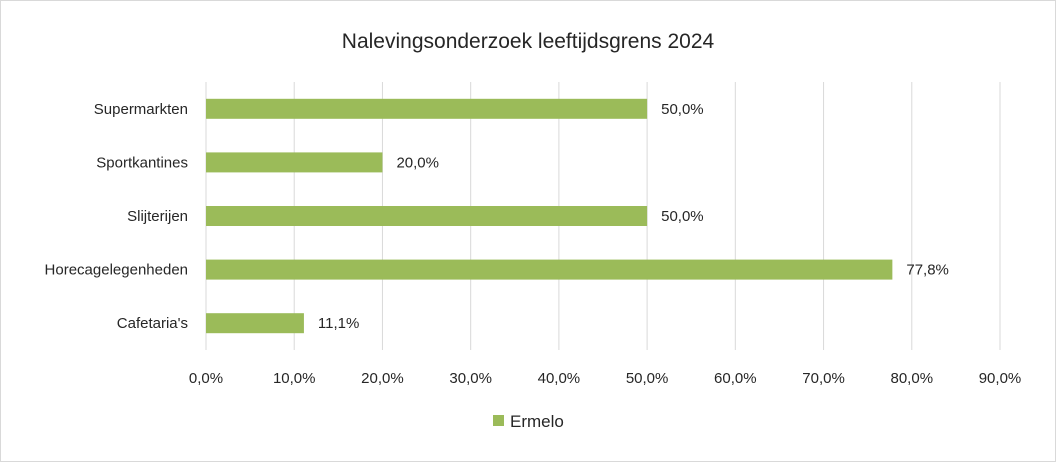 The image size is (1056, 462). I want to click on data-label: 11,1%, so click(338, 323).